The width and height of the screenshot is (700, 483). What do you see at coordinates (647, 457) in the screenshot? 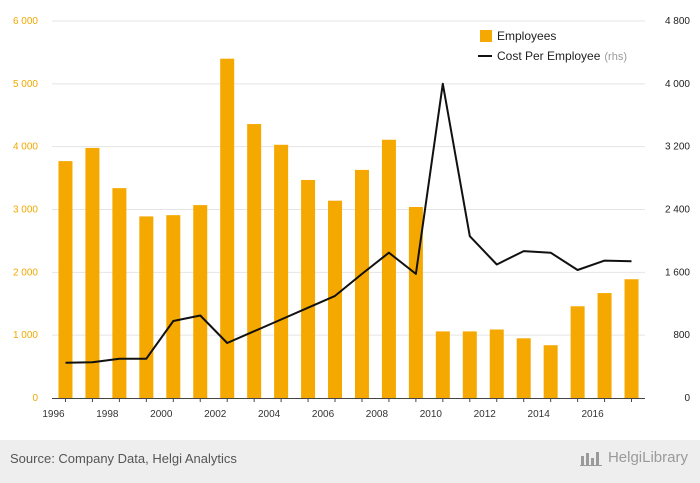
I see `brand-name: HelgiLibrary` at bounding box center [647, 457].